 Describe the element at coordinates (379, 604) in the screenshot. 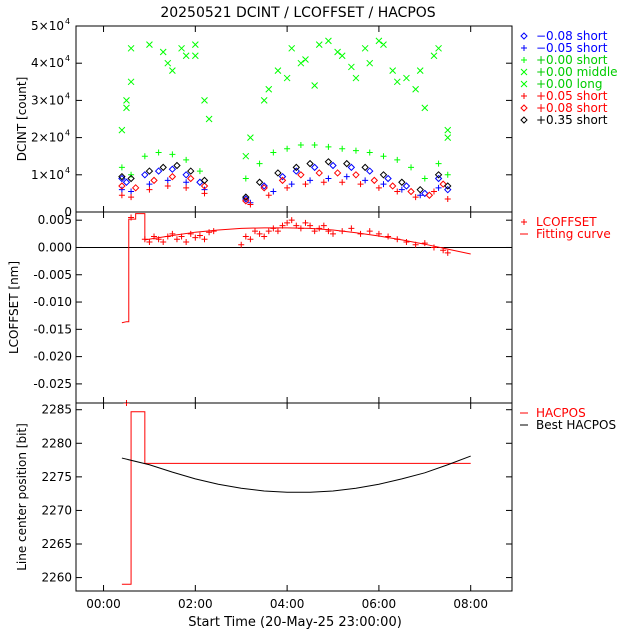

I see `x-tick-label: 06:00` at that location.